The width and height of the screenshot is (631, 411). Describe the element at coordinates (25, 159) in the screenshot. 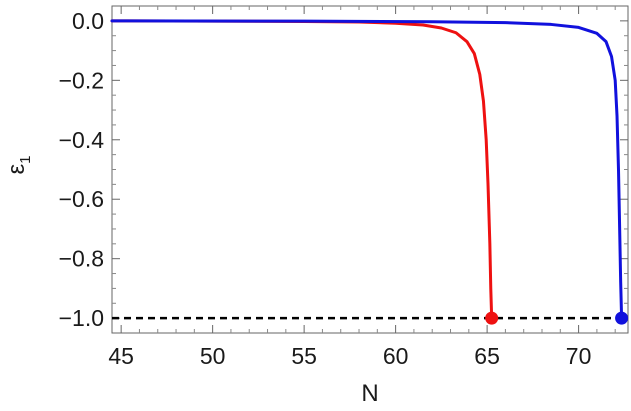

I see `y-axis-title-subscript: 1` at that location.